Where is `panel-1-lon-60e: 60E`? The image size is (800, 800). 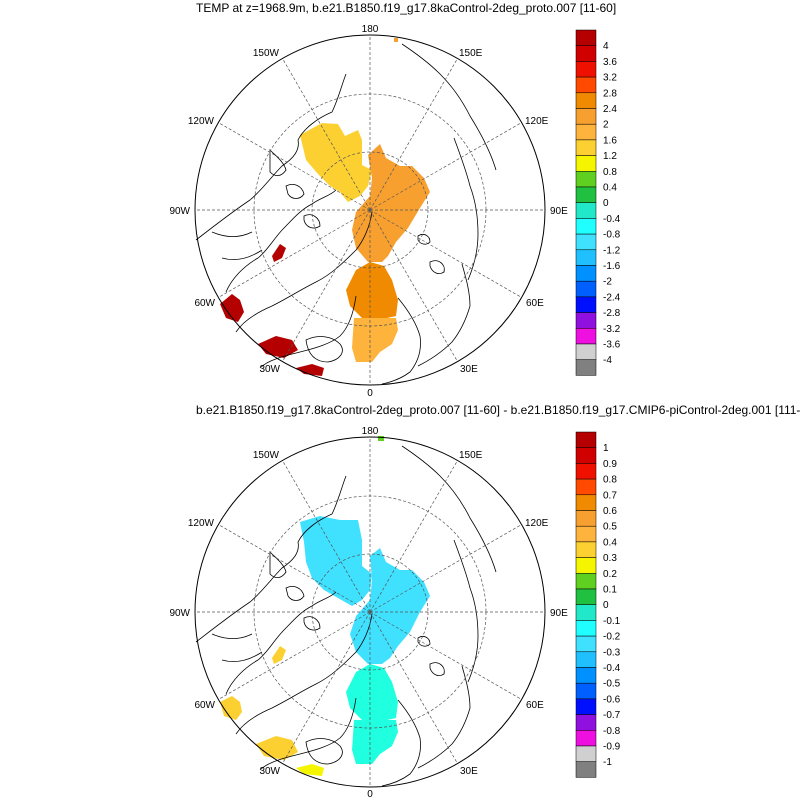 panel-1-lon-60e: 60E is located at coordinates (535, 303).